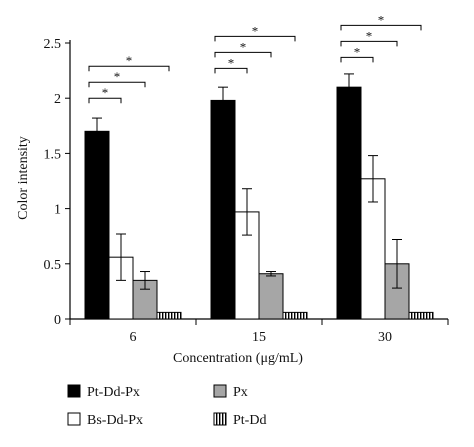 This screenshot has width=474, height=447. What do you see at coordinates (249, 420) in the screenshot?
I see `legend-label: Pt-Dd` at bounding box center [249, 420].